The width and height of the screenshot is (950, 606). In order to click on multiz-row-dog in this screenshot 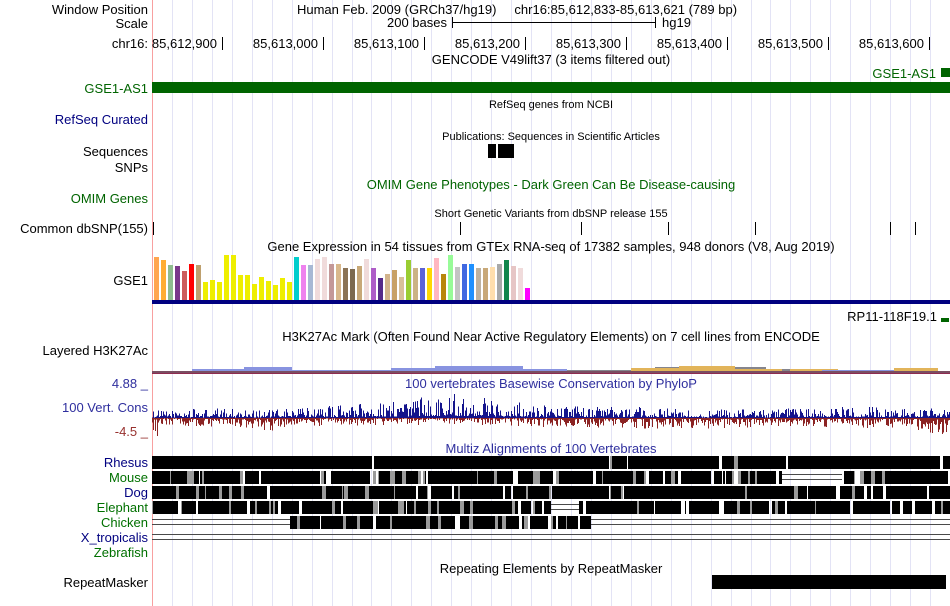, I will do `click(551, 492)`.